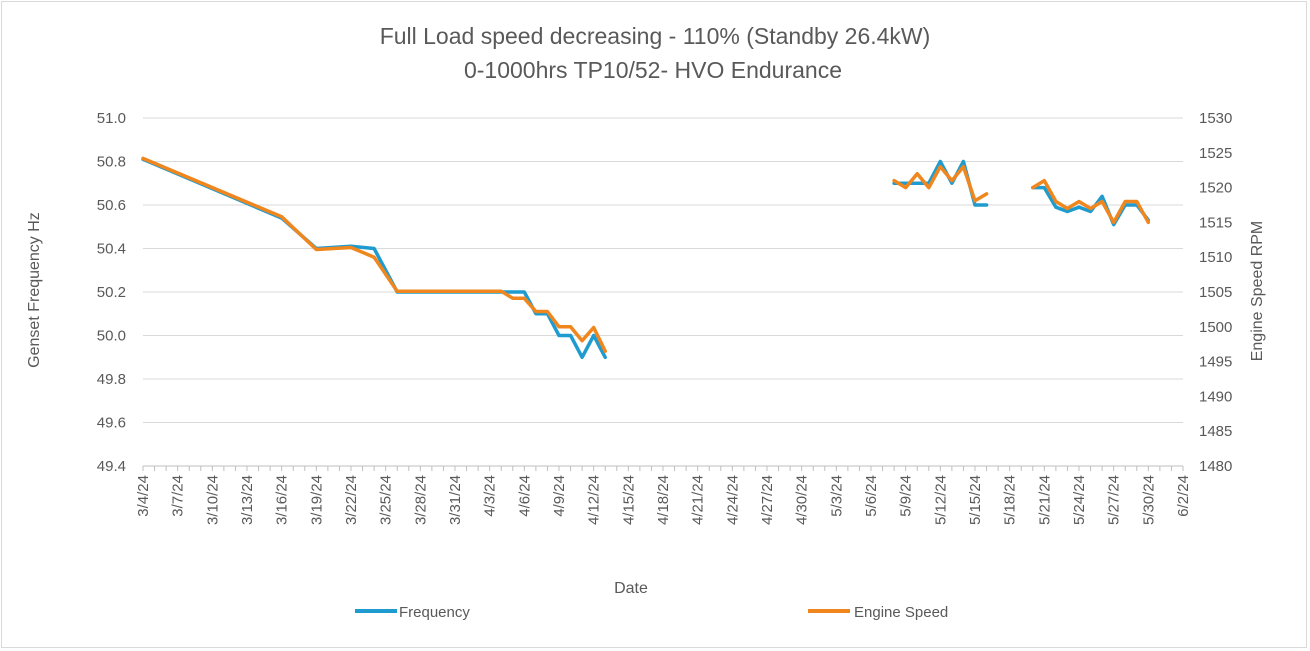 The width and height of the screenshot is (1310, 651). I want to click on y-tick-label: 49.4, so click(111, 466).